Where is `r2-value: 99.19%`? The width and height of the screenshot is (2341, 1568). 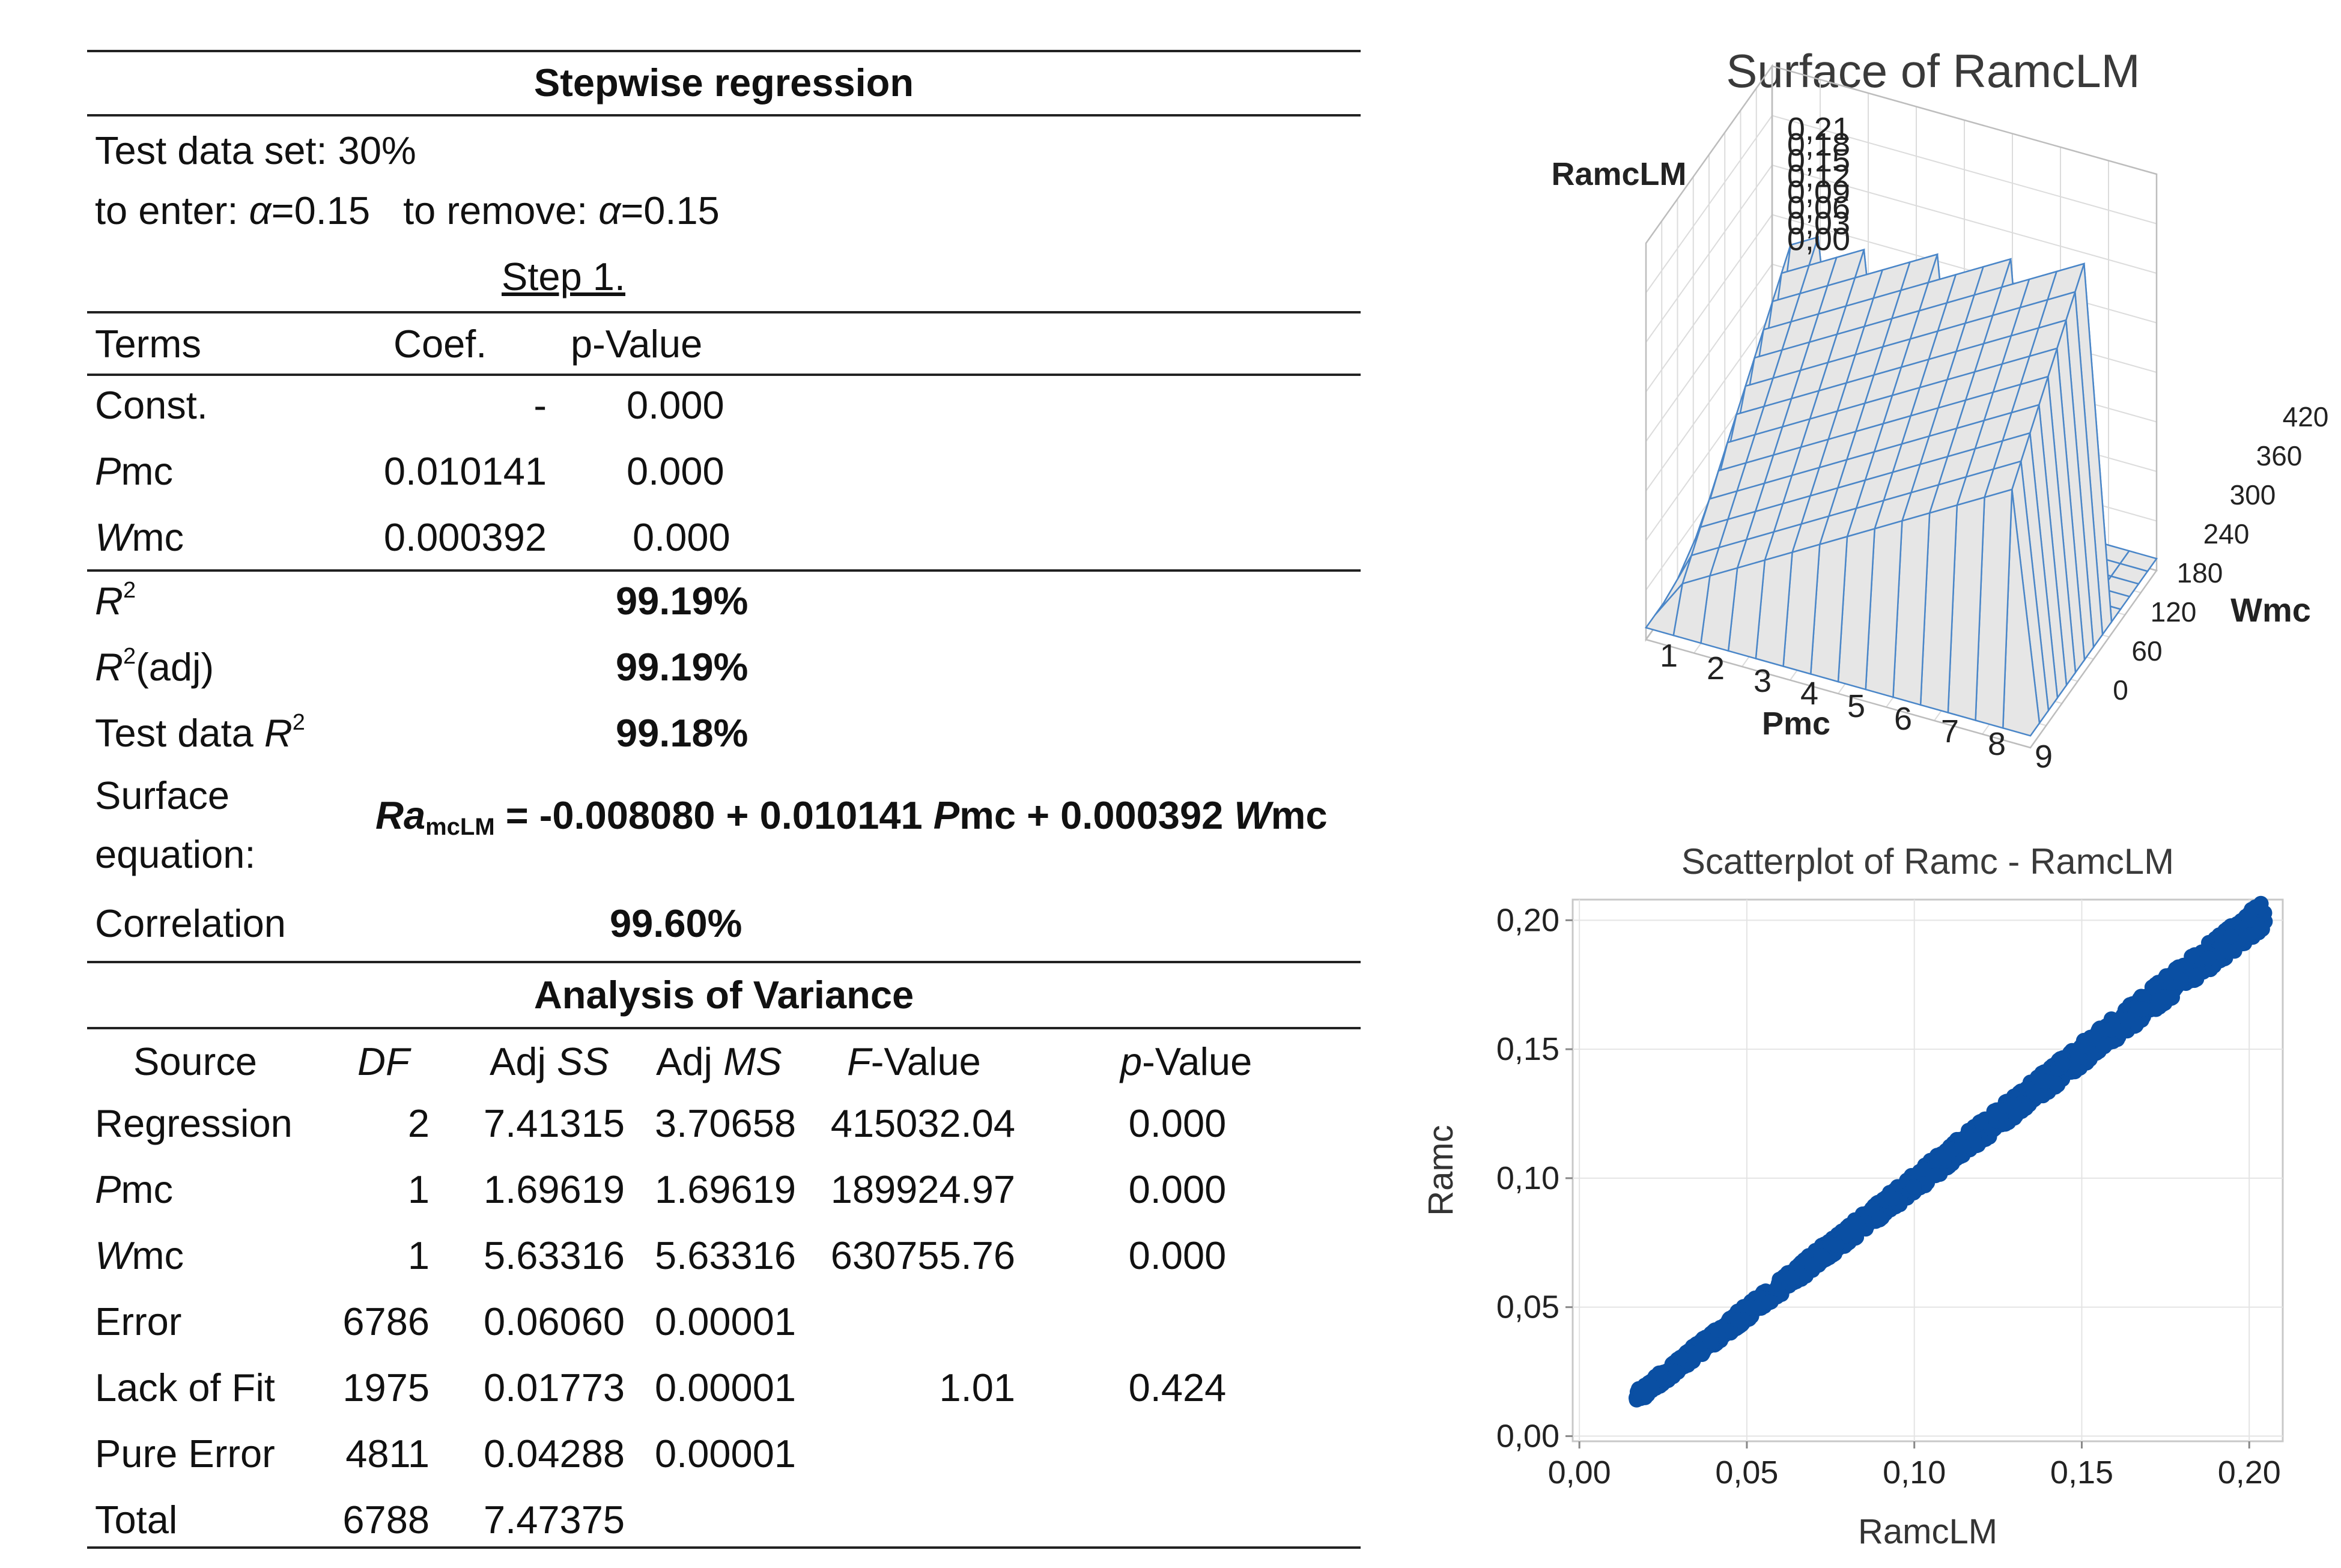 r2-value: 99.19% is located at coordinates (682, 601).